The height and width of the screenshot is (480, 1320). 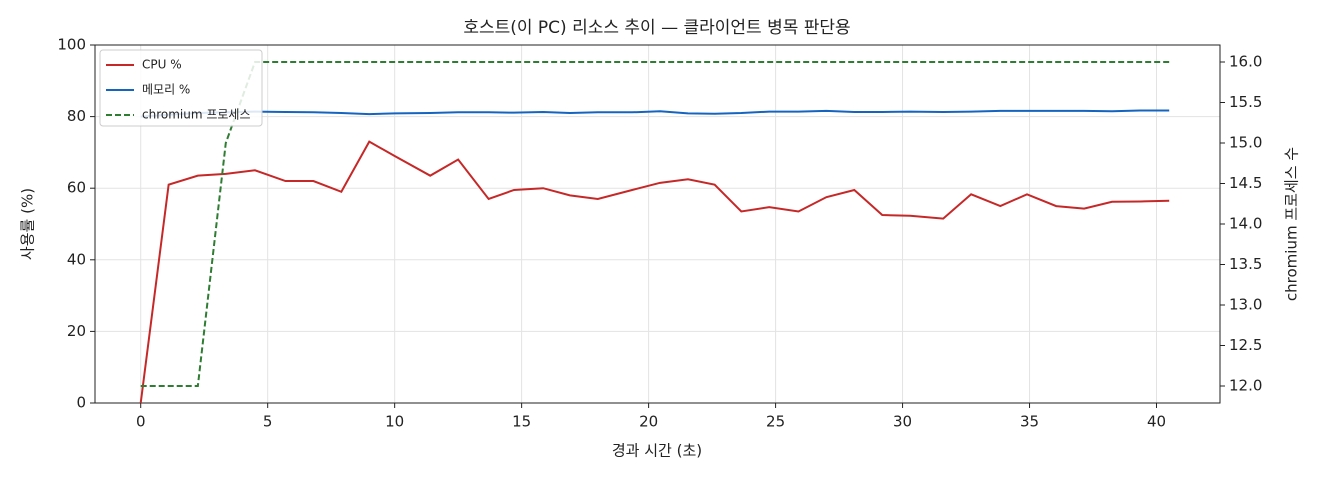 What do you see at coordinates (268, 422) in the screenshot?
I see `x-tick-label: 5` at bounding box center [268, 422].